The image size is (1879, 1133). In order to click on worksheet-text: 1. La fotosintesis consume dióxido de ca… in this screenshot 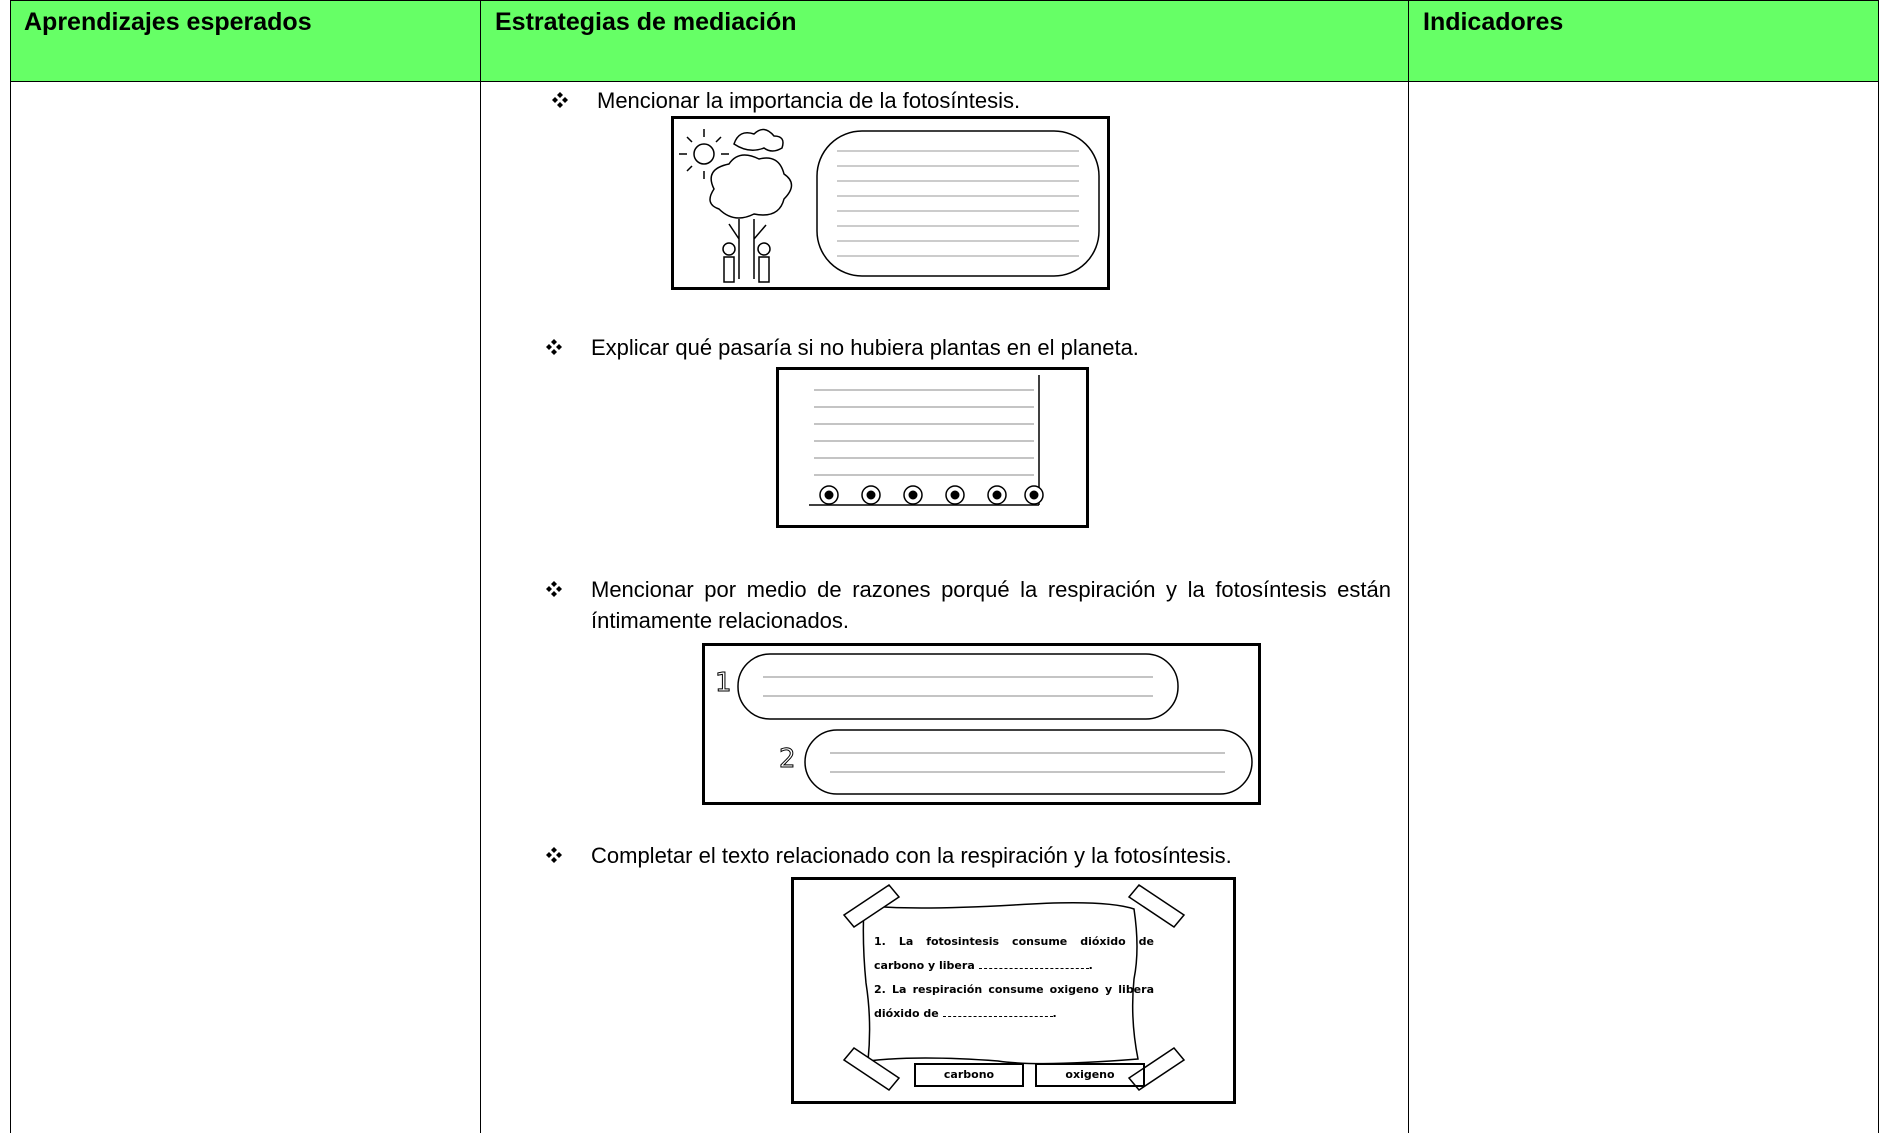, I will do `click(1014, 978)`.